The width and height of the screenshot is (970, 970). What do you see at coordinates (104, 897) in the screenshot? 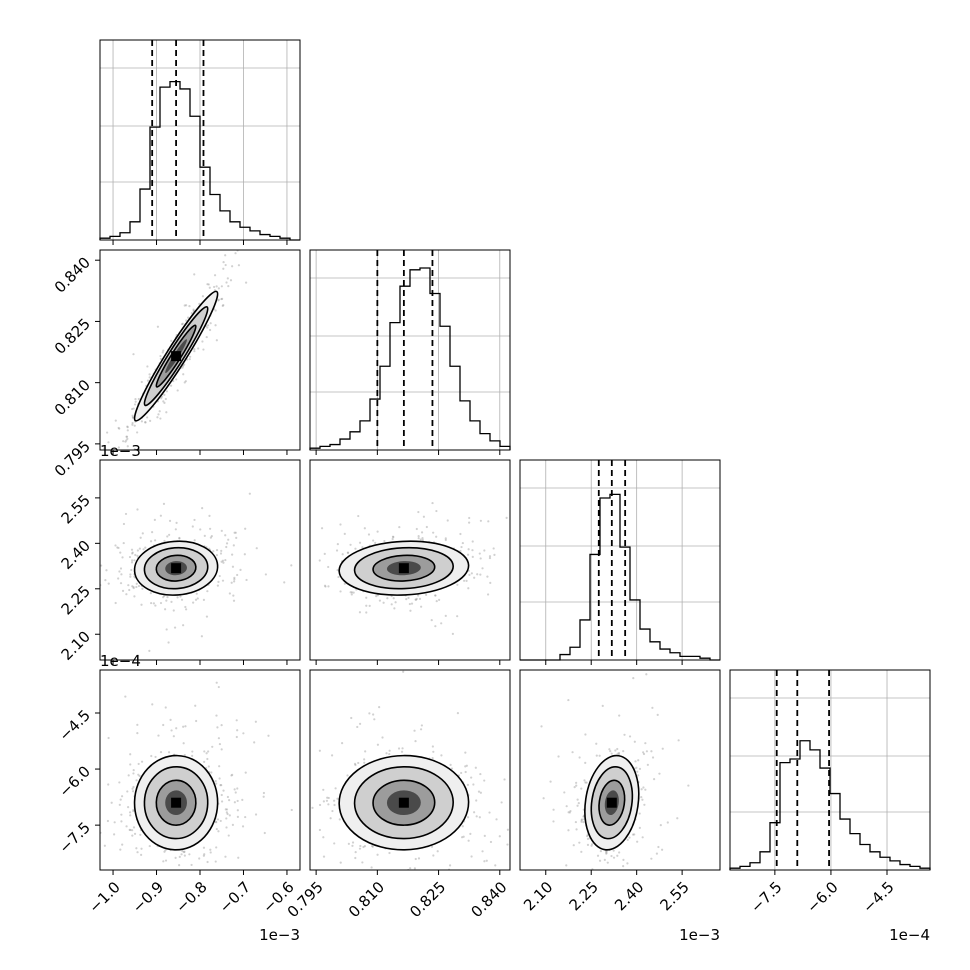
I see `x-tick-label: −1.0` at bounding box center [104, 897].